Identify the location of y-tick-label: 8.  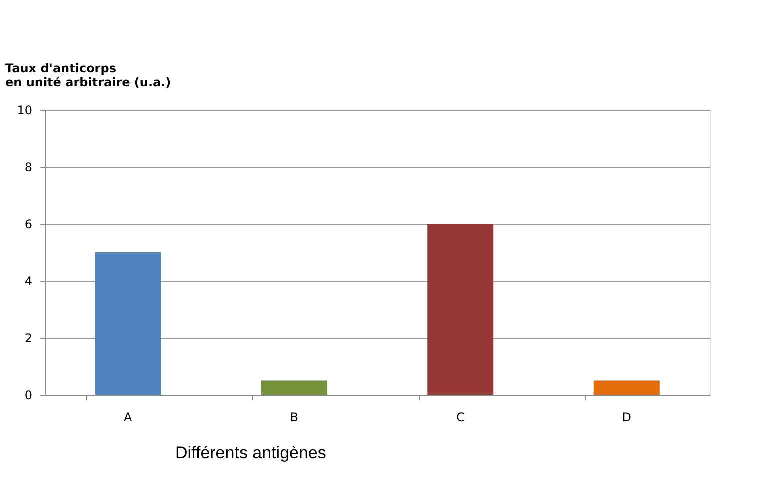
(28, 167).